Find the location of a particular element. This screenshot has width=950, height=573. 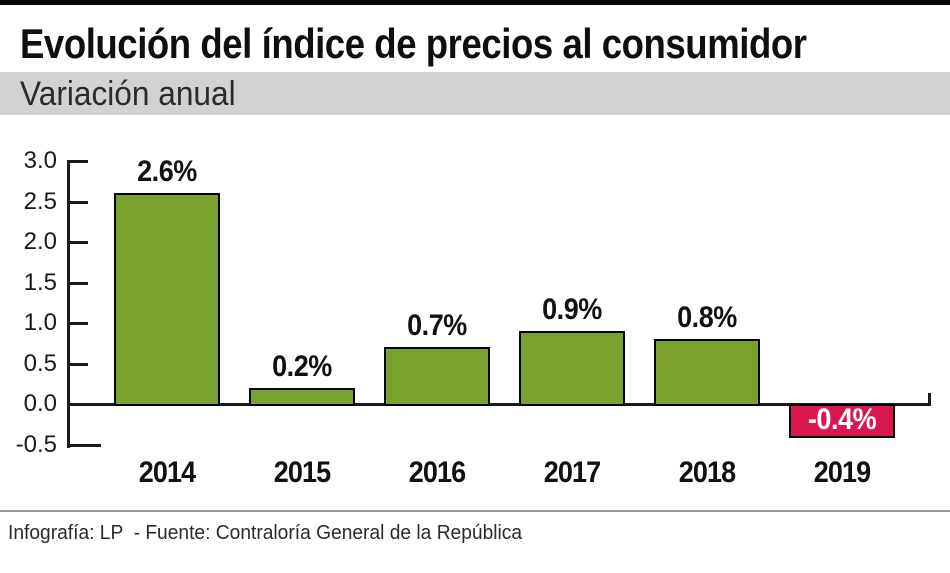

y-axis-label: 1.5 is located at coordinates (40, 282).